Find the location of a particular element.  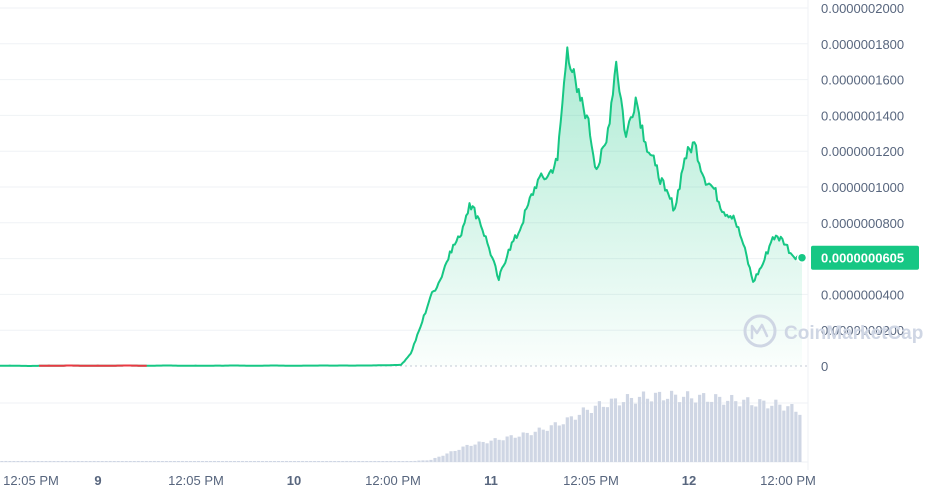

y-tick-label: 0.0000000400 is located at coordinates (862, 294).